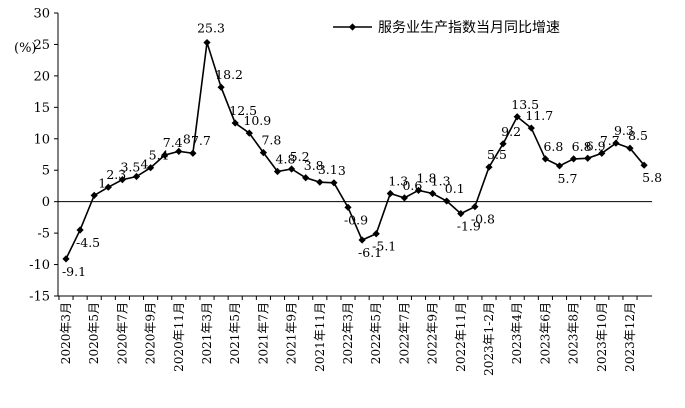 Image resolution: width=685 pixels, height=408 pixels. I want to click on y-tick-label: -10, so click(39, 265).